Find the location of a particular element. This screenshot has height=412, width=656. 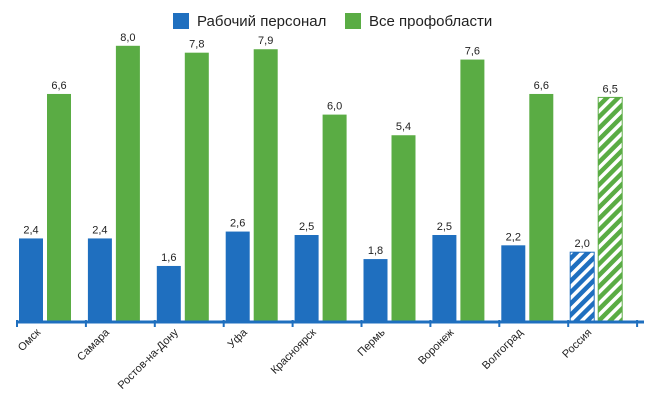

legend-item-workers: Рабочий персонал is located at coordinates (249, 21).